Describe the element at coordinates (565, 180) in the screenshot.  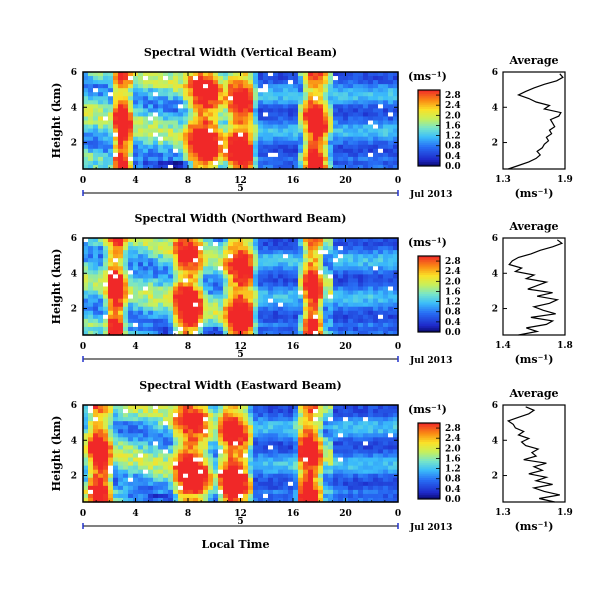
I see `average-x-tick-label: 1.9` at that location.